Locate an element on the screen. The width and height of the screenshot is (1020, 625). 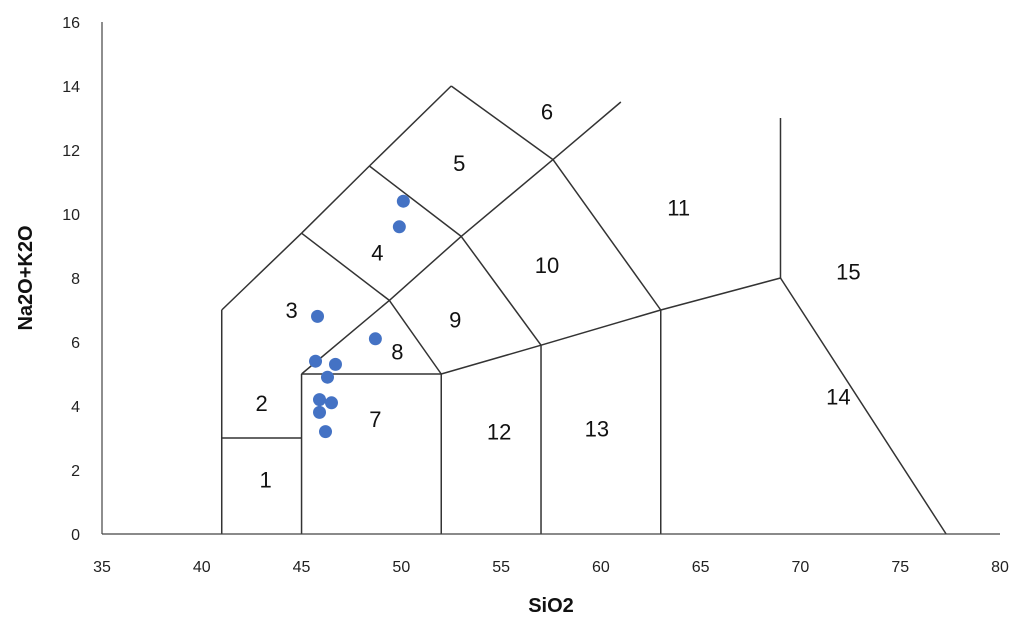
y-tick-label: 4 is located at coordinates (75, 407).